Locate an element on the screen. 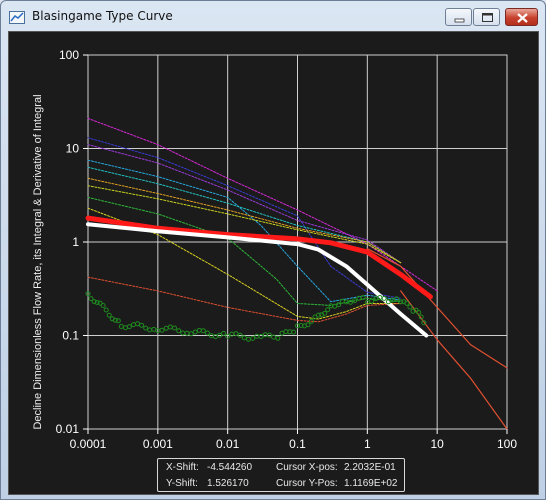 The height and width of the screenshot is (500, 546). x-shift-label: X-Shift: is located at coordinates (182, 467).